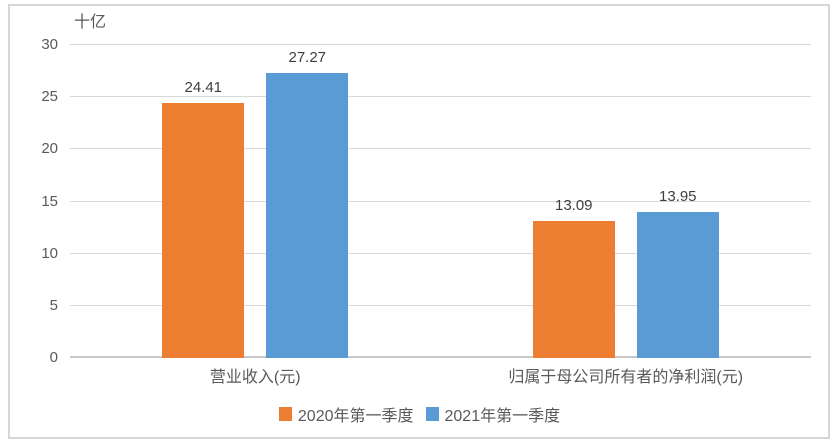 This screenshot has width=839, height=447. Describe the element at coordinates (53, 357) in the screenshot. I see `y-tick-label-0: 0` at that location.